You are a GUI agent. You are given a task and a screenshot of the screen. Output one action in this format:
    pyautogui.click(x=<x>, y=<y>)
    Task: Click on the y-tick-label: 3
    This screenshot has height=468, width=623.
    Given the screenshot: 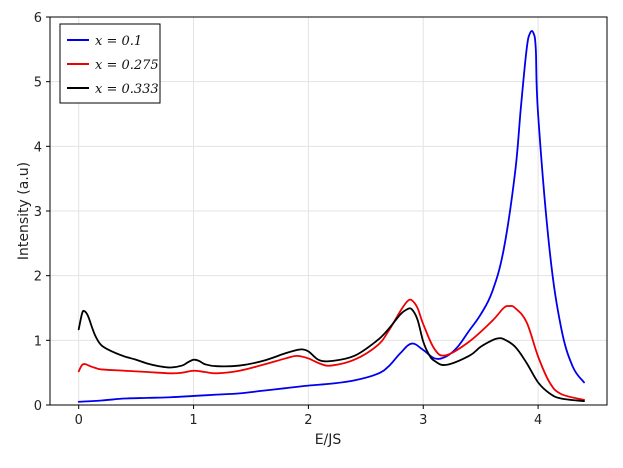 What is the action you would take?
    pyautogui.click(x=38, y=212)
    